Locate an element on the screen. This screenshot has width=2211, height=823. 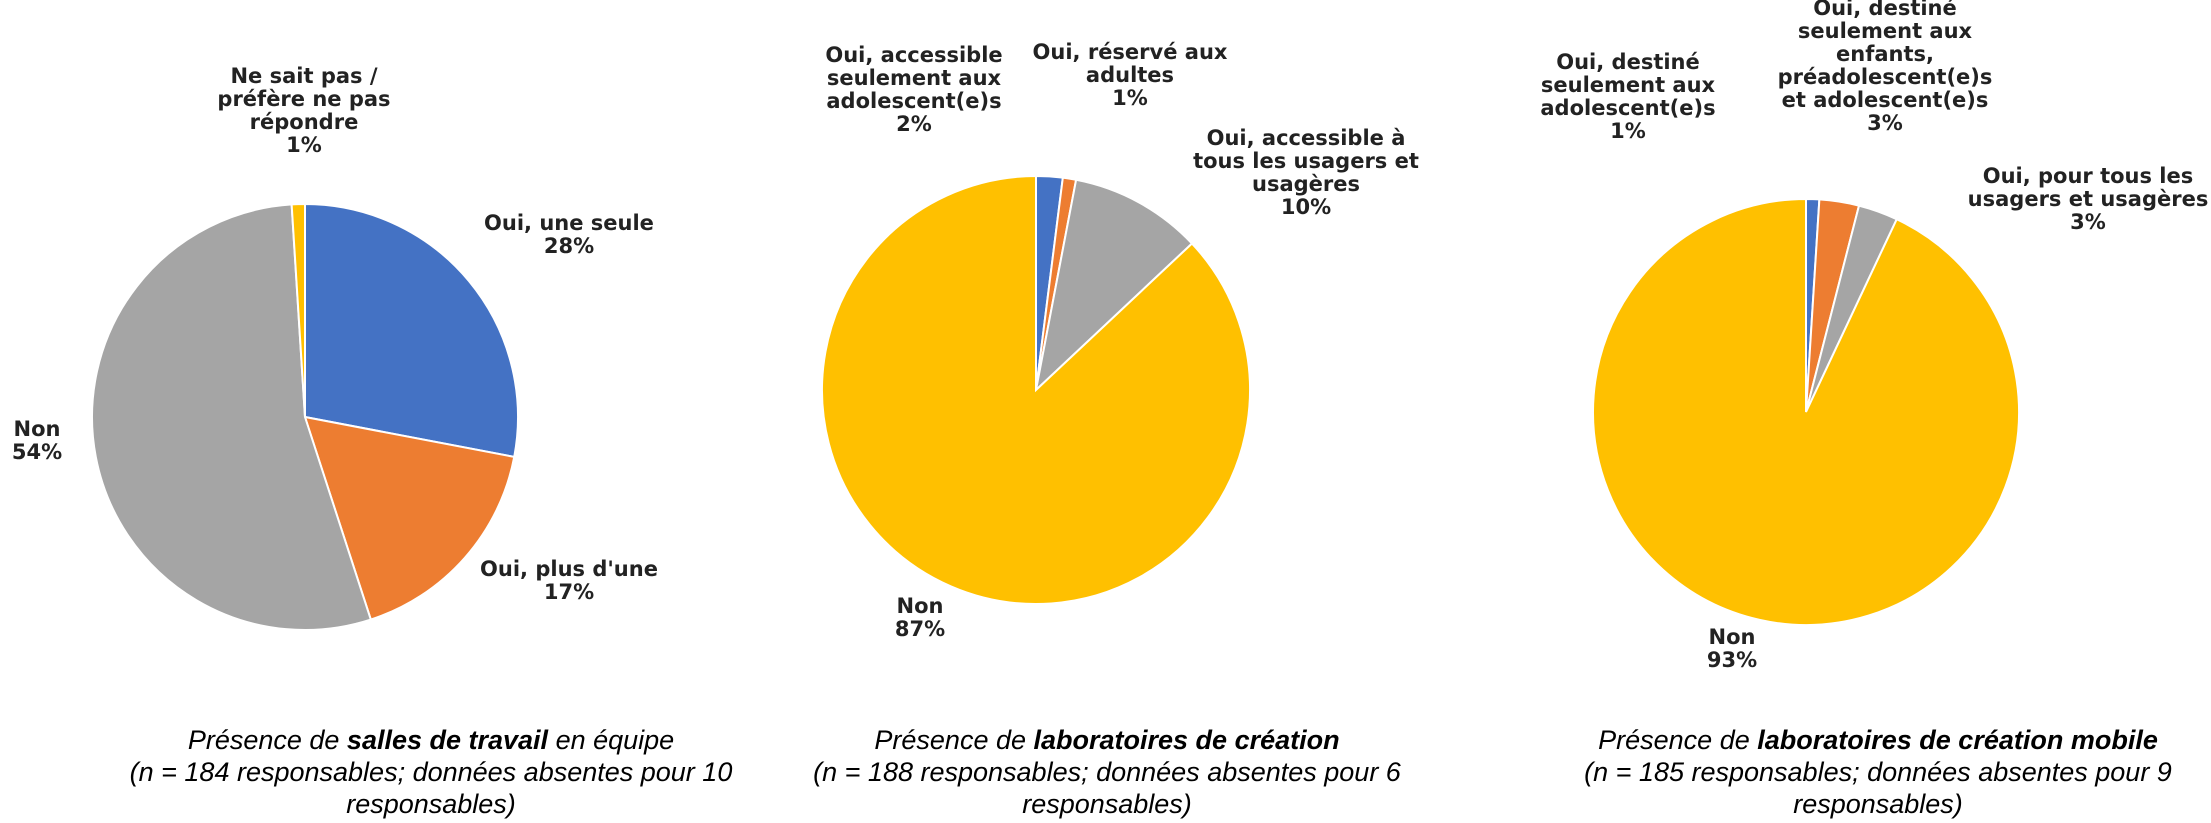
chart-1-title-suffix: en équipe is located at coordinates (611, 740).